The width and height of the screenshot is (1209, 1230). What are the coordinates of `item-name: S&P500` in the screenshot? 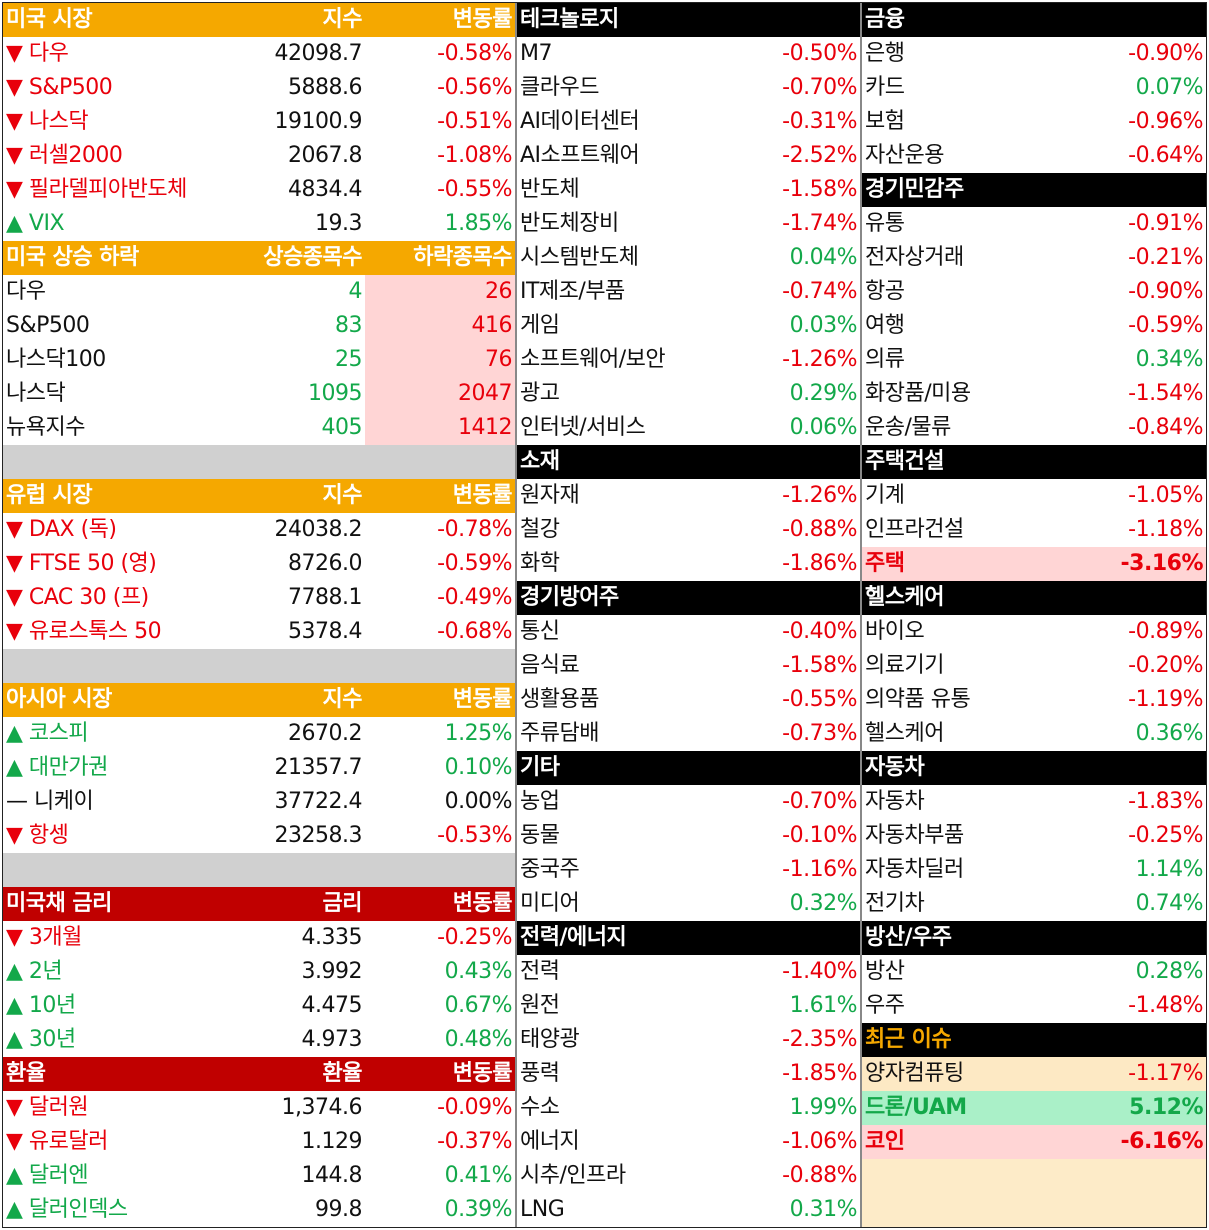 It's located at (48, 325).